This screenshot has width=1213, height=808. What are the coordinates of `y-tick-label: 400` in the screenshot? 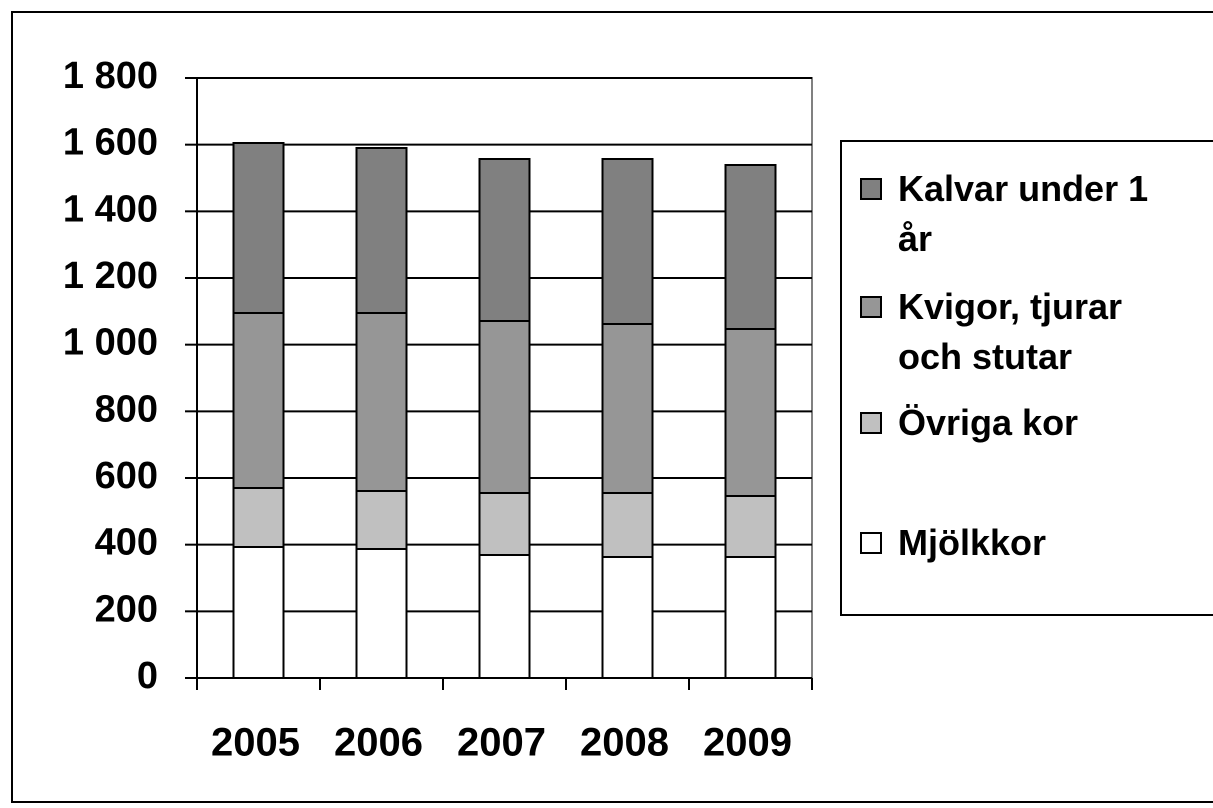 It's located at (126, 543).